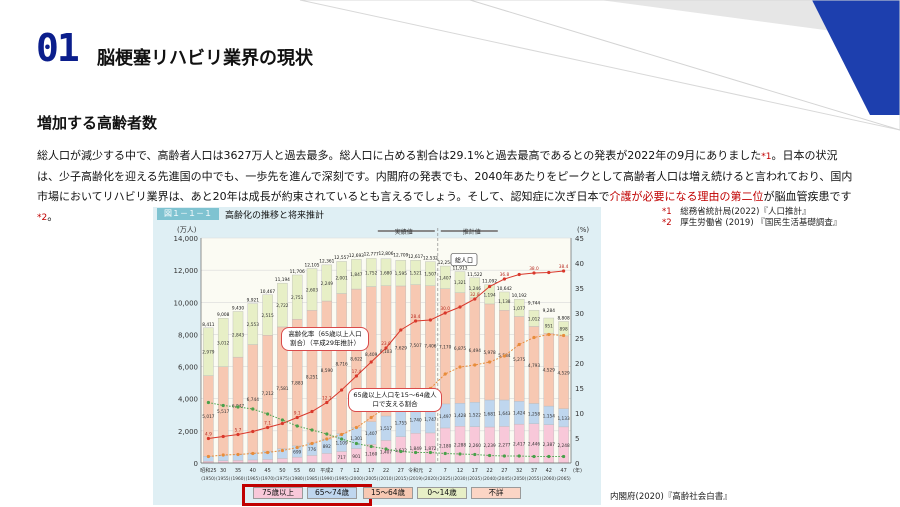 This screenshot has height=507, width=900. What do you see at coordinates (519, 309) in the screenshot?
I see `bar-value-label: 1,077` at bounding box center [519, 309].